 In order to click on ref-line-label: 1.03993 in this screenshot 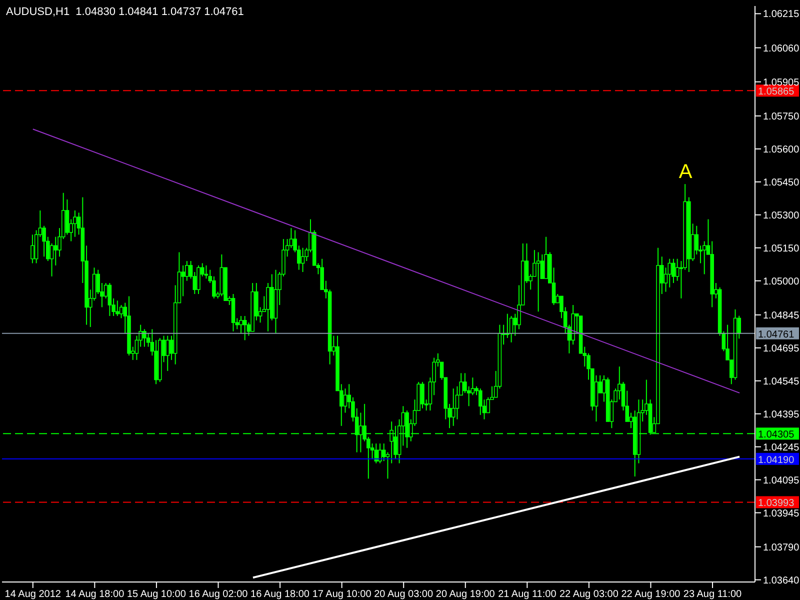, I will do `click(776, 504)`.